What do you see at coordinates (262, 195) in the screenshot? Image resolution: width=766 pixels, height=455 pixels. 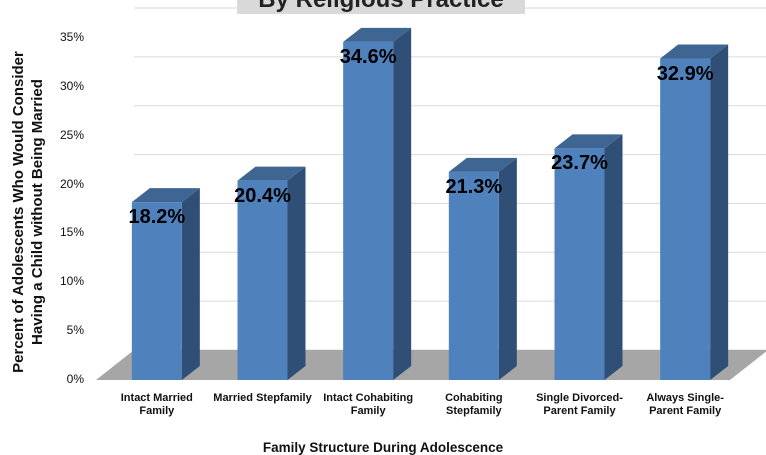 I see `data-label: 20.4%` at bounding box center [262, 195].